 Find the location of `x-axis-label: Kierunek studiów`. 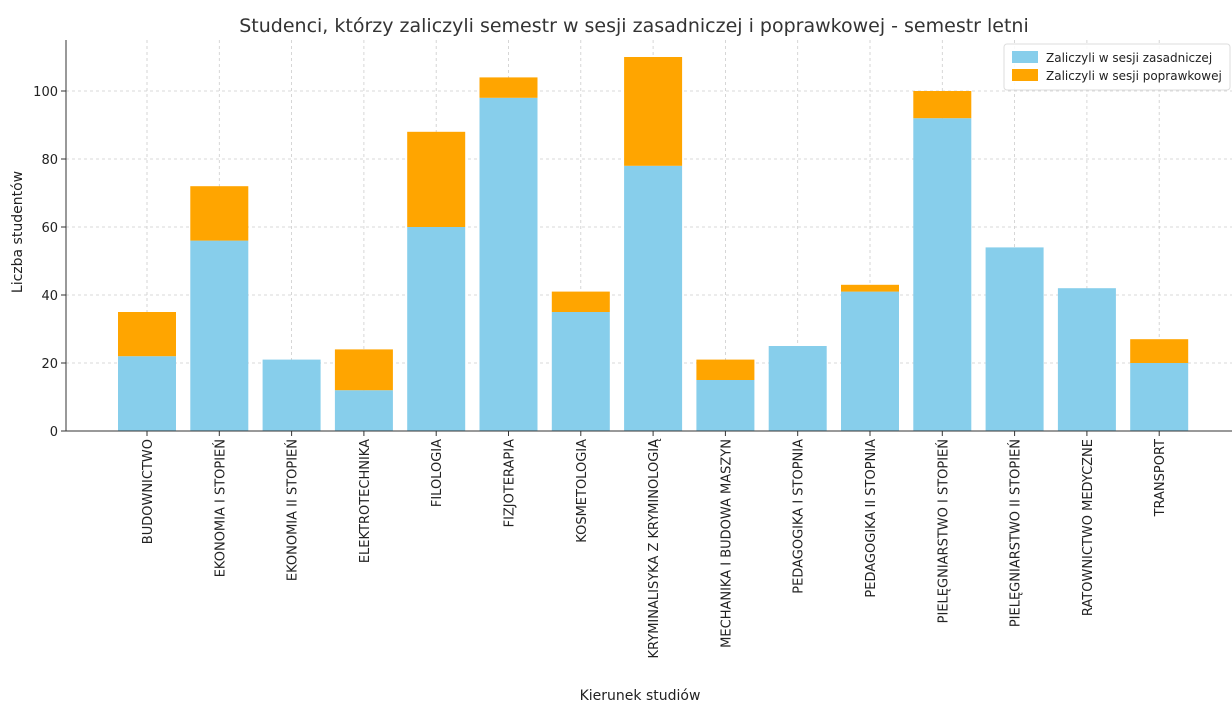

x-axis-label: Kierunek studiów is located at coordinates (640, 696).